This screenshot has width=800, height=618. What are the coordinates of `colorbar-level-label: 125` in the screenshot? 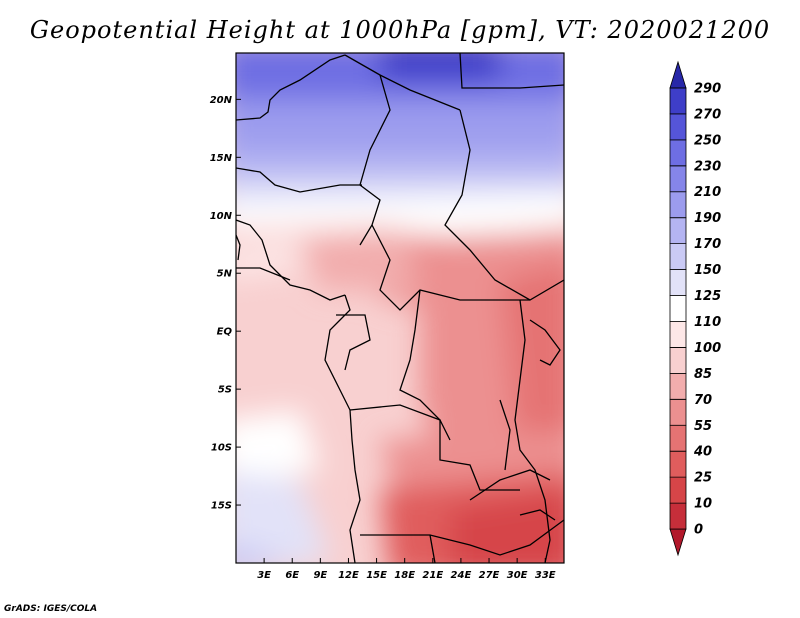 It's located at (707, 296).